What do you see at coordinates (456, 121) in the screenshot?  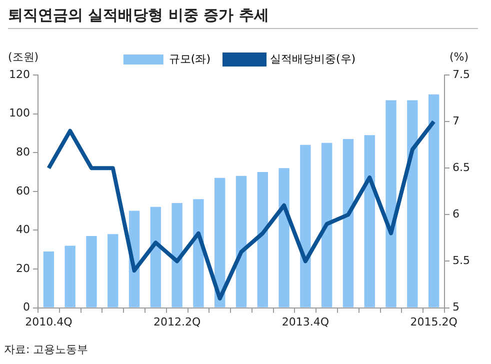 I see `y2-tick-label: 7` at bounding box center [456, 121].